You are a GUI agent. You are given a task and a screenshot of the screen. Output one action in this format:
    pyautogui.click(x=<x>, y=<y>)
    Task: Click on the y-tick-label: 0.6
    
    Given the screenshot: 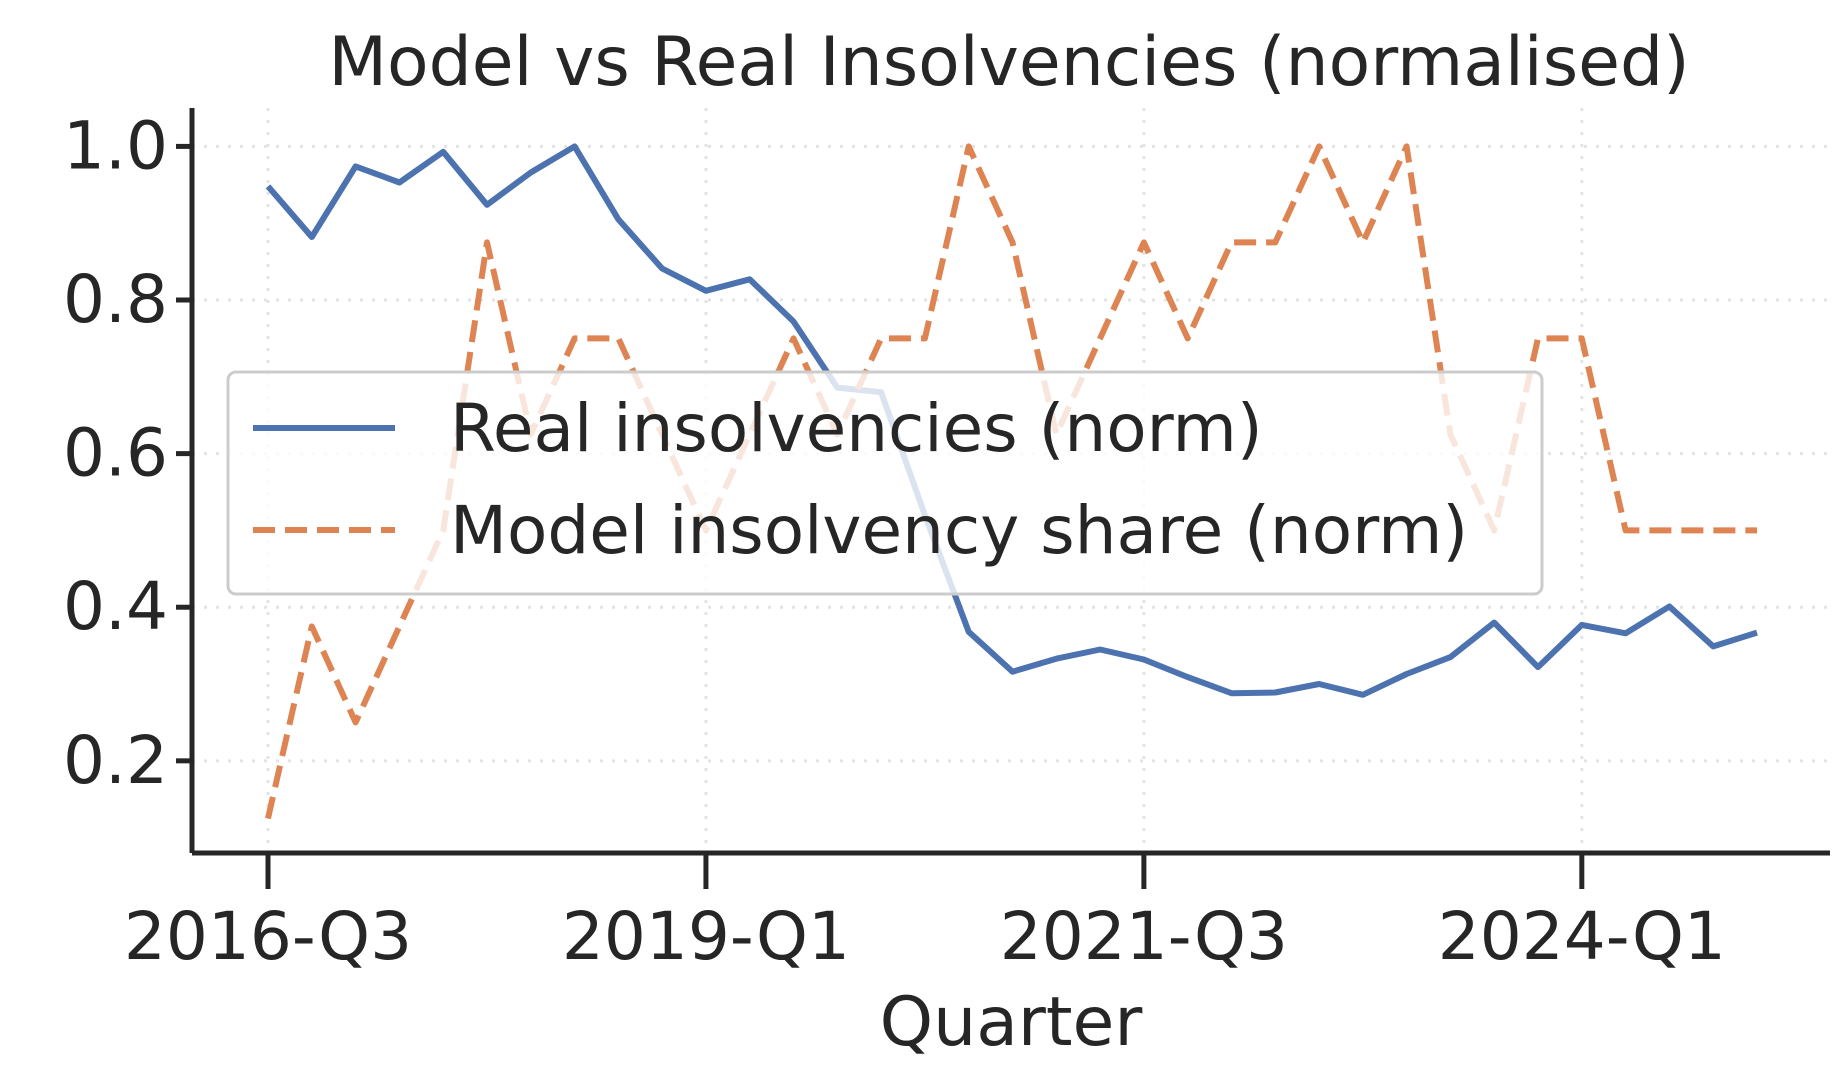 What is the action you would take?
    pyautogui.click(x=115, y=453)
    